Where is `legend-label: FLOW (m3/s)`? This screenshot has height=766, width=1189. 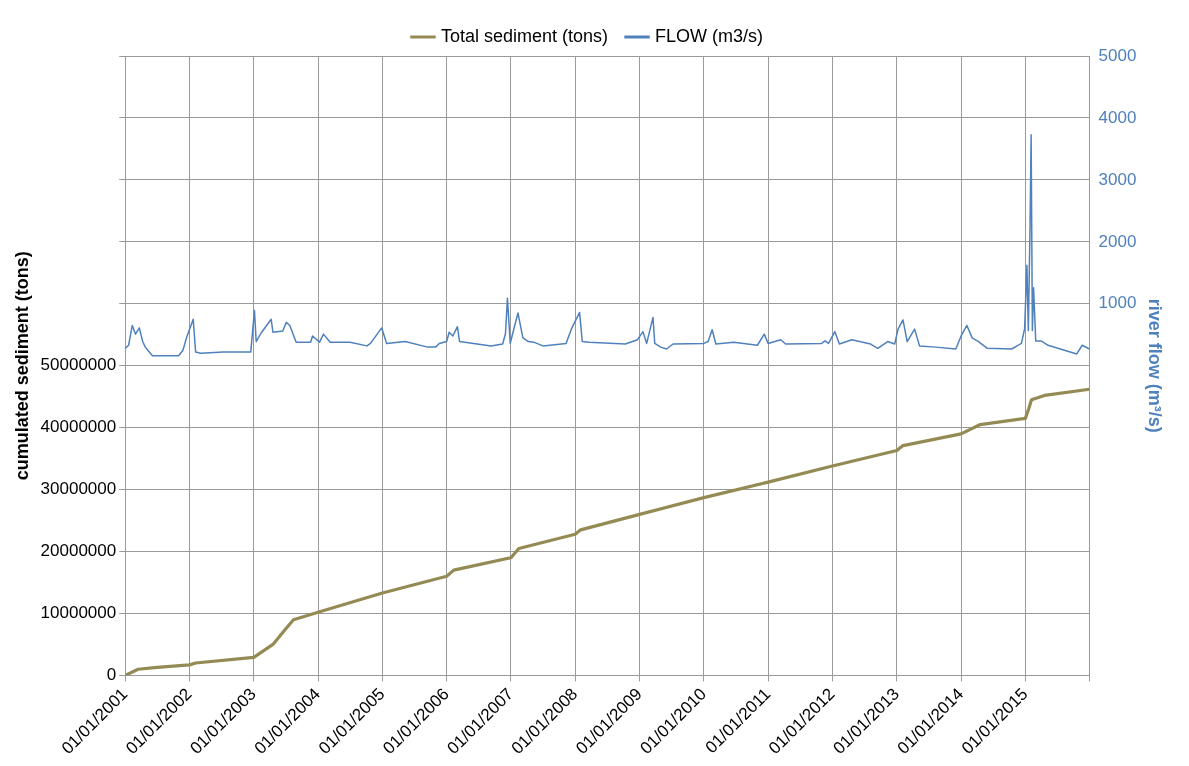 legend-label: FLOW (m3/s) is located at coordinates (709, 35).